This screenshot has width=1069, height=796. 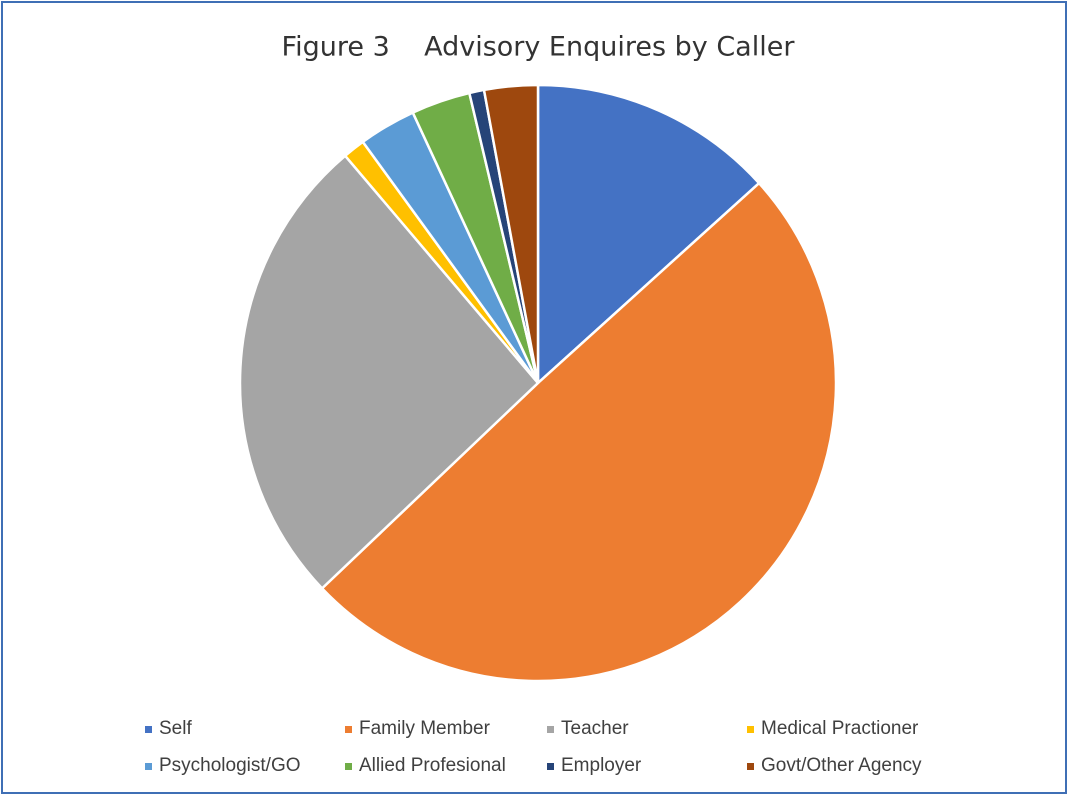 What do you see at coordinates (230, 765) in the screenshot?
I see `legend-label: Psychologist/GO` at bounding box center [230, 765].